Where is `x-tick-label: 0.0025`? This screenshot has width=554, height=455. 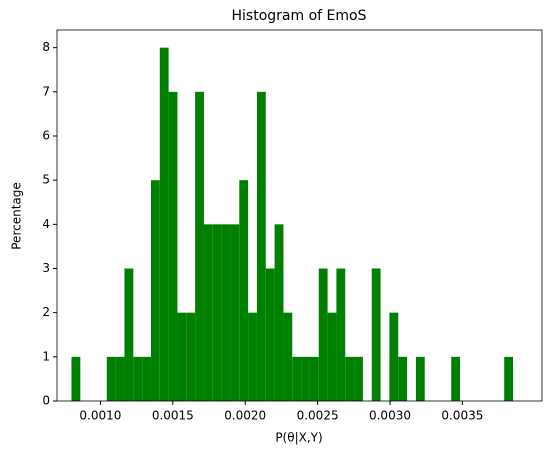 x-tick-label: 0.0025 is located at coordinates (318, 416).